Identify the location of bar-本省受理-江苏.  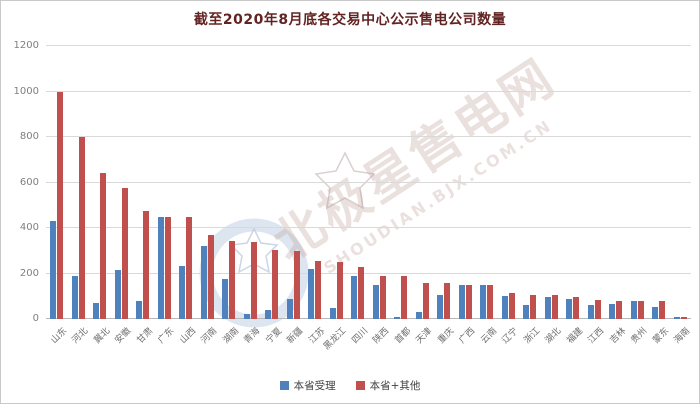
(311, 293).